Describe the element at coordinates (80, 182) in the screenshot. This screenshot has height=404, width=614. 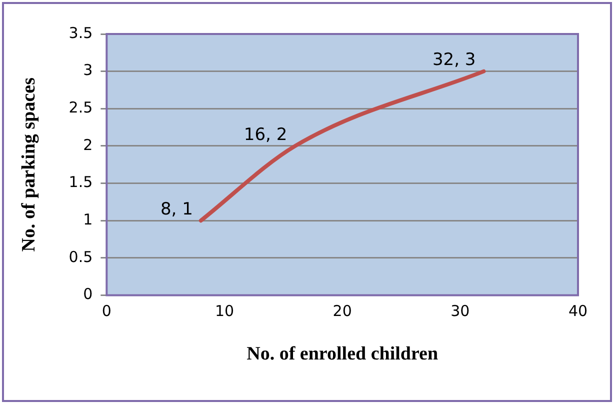
I see `y-tick-label: 1.5` at that location.